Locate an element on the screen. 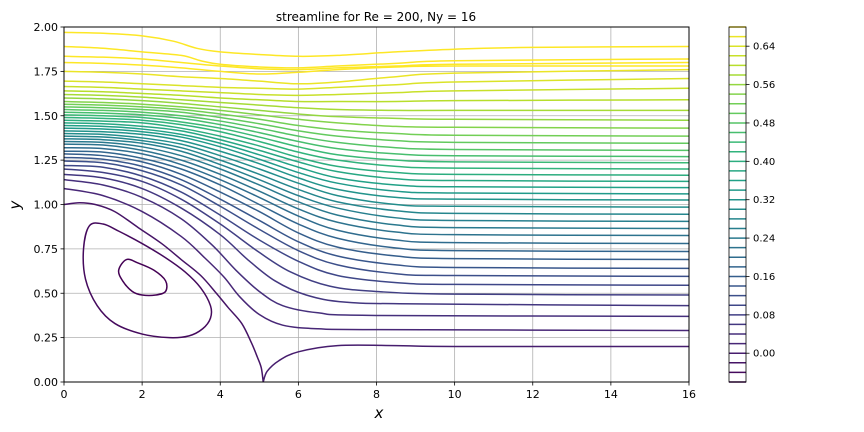  colorbar-tick-label: 0.64 is located at coordinates (764, 47).